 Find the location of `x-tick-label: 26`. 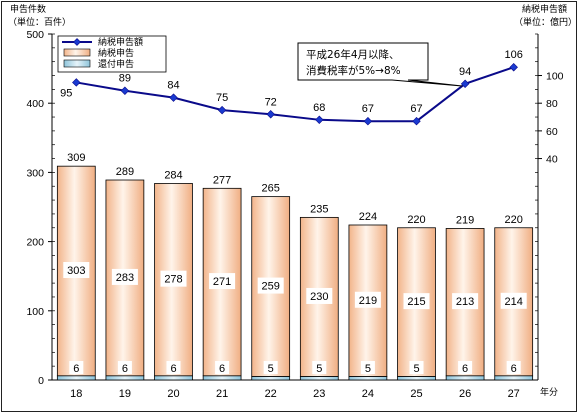

x-tick-label: 26 is located at coordinates (465, 394).